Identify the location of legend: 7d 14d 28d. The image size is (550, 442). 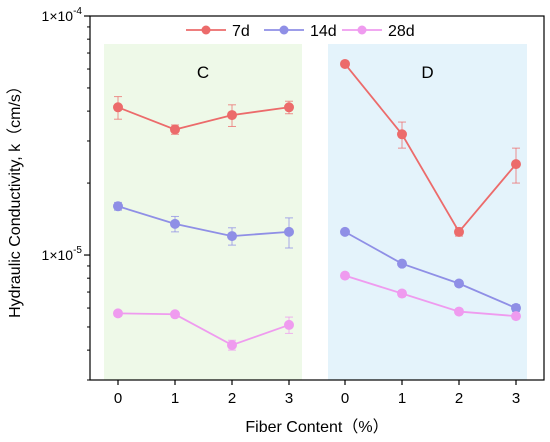
(300, 31).